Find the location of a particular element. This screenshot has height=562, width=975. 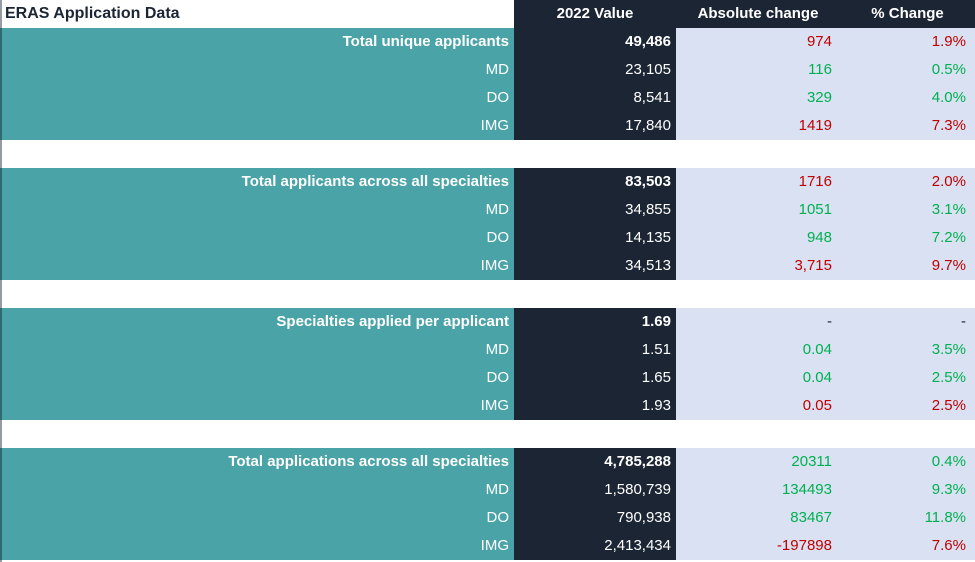

absolute-change-value: 83467 is located at coordinates (758, 518).